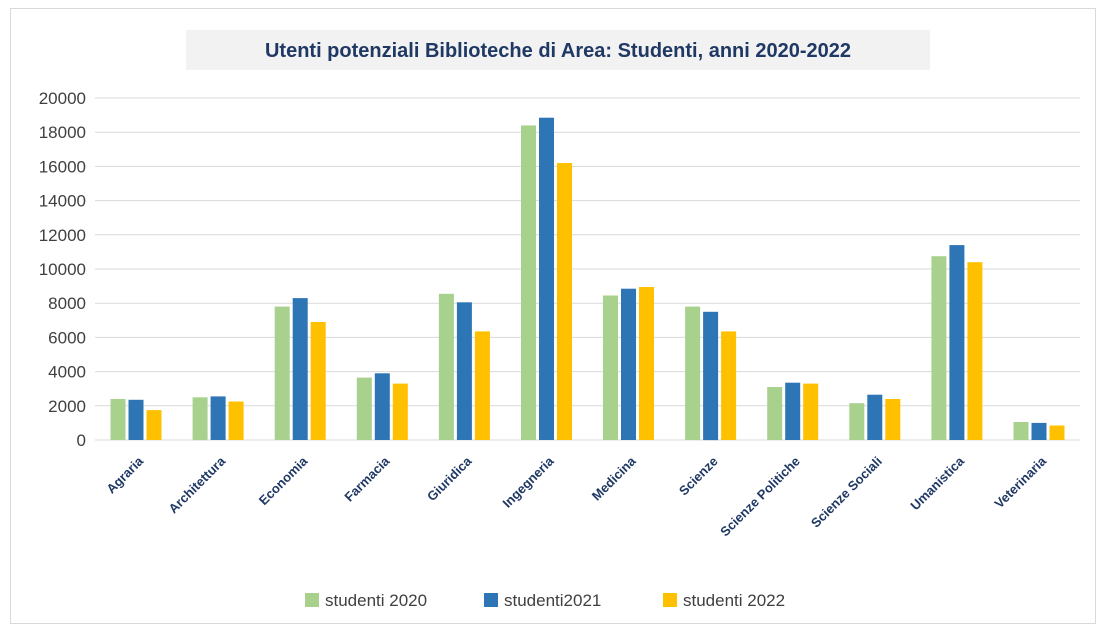 Image resolution: width=1099 pixels, height=628 pixels. I want to click on chart-title-background, so click(558, 50).